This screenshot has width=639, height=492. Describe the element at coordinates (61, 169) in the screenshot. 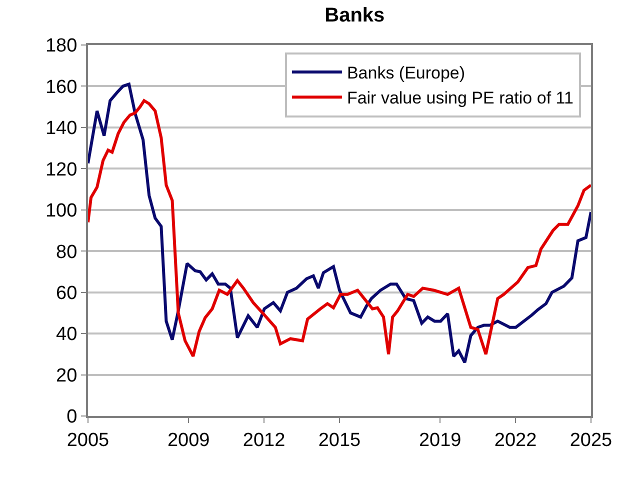

I see `y-tick-label: 120` at that location.